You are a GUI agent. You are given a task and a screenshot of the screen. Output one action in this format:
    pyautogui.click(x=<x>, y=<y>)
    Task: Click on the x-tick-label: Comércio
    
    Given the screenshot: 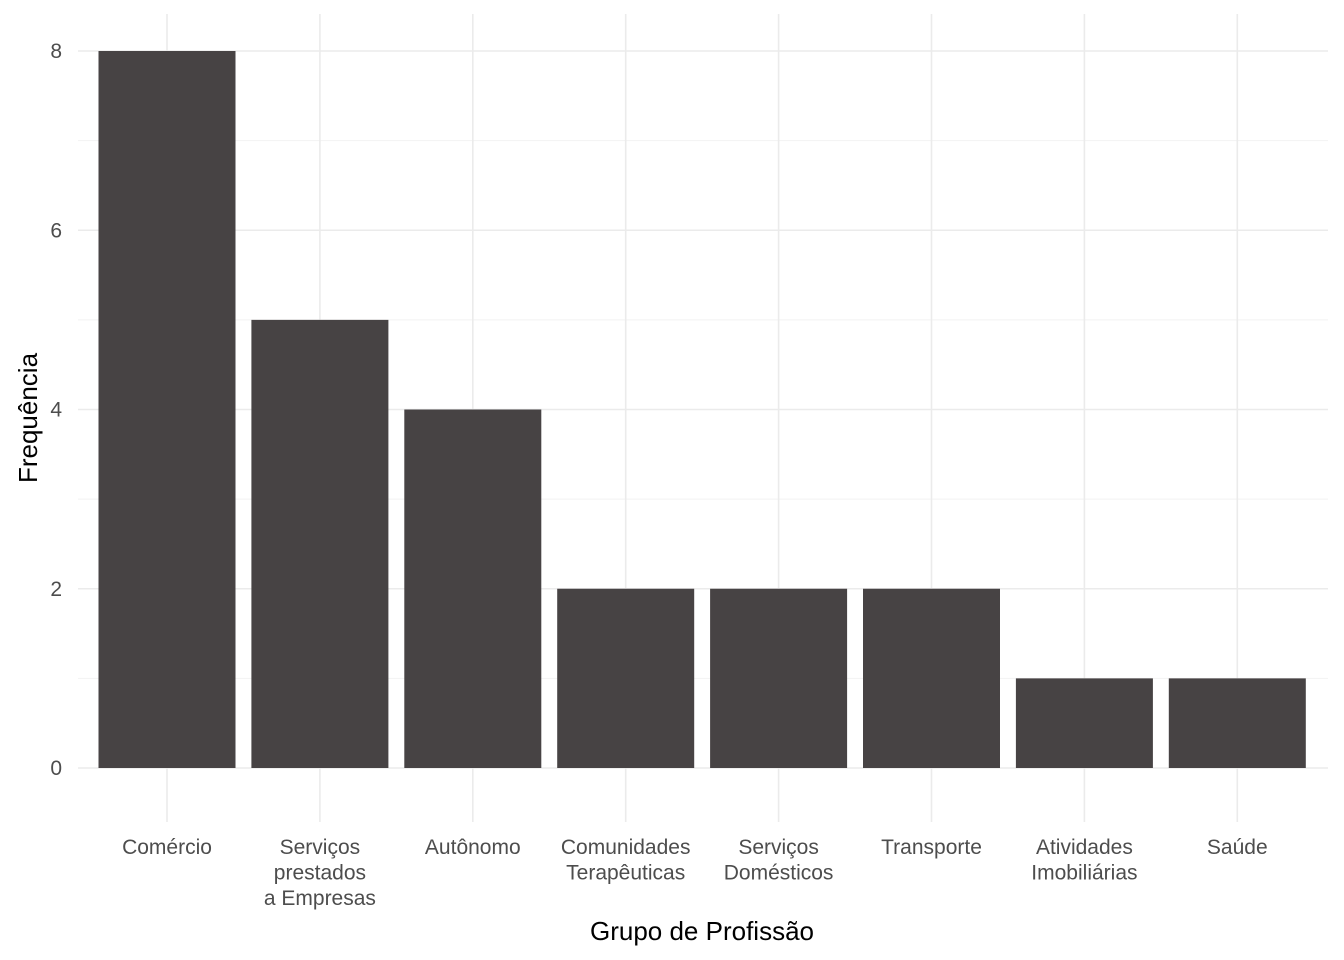 What is the action you would take?
    pyautogui.click(x=167, y=847)
    